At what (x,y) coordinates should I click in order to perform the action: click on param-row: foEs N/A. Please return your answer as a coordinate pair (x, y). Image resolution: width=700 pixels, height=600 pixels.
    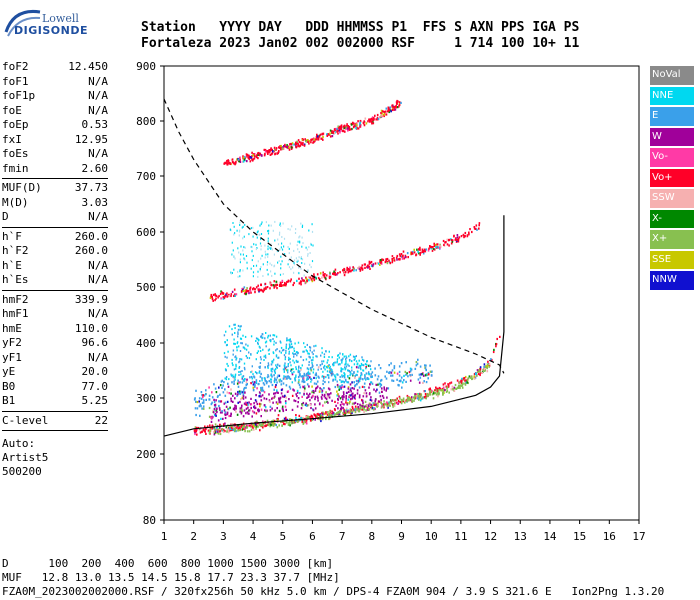
    Looking at the image, I should click on (55, 154).